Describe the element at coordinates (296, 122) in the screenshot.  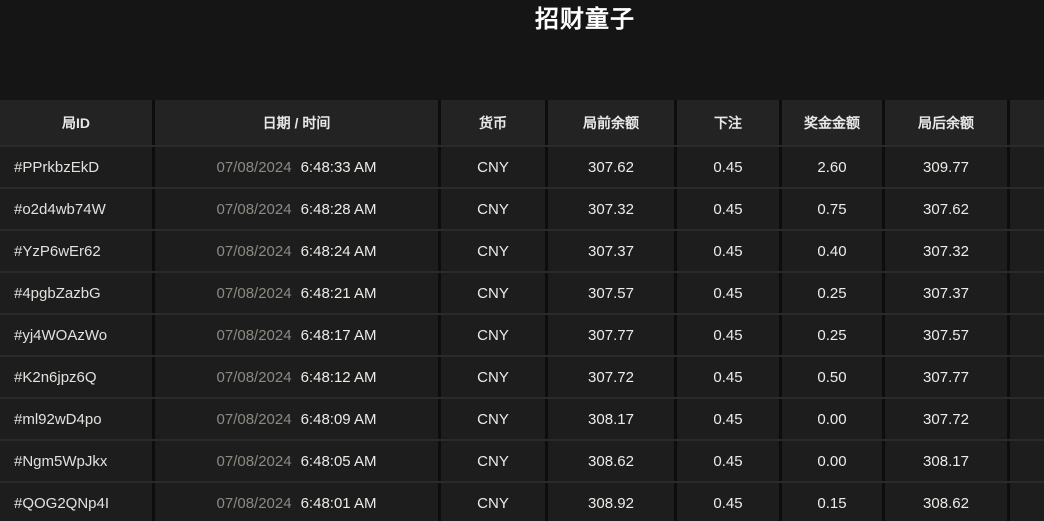
I see `column-header-date-time: 日期 / 时间` at that location.